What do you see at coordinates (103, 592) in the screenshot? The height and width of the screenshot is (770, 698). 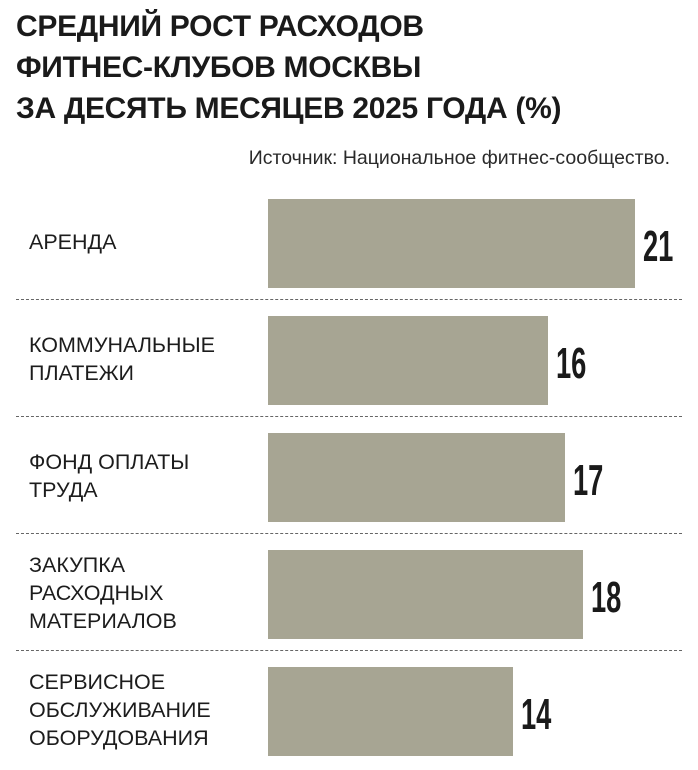 I see `category-label: ЗАКУПКА РАСХОДНЫХ МАТЕРИАЛОВ` at bounding box center [103, 592].